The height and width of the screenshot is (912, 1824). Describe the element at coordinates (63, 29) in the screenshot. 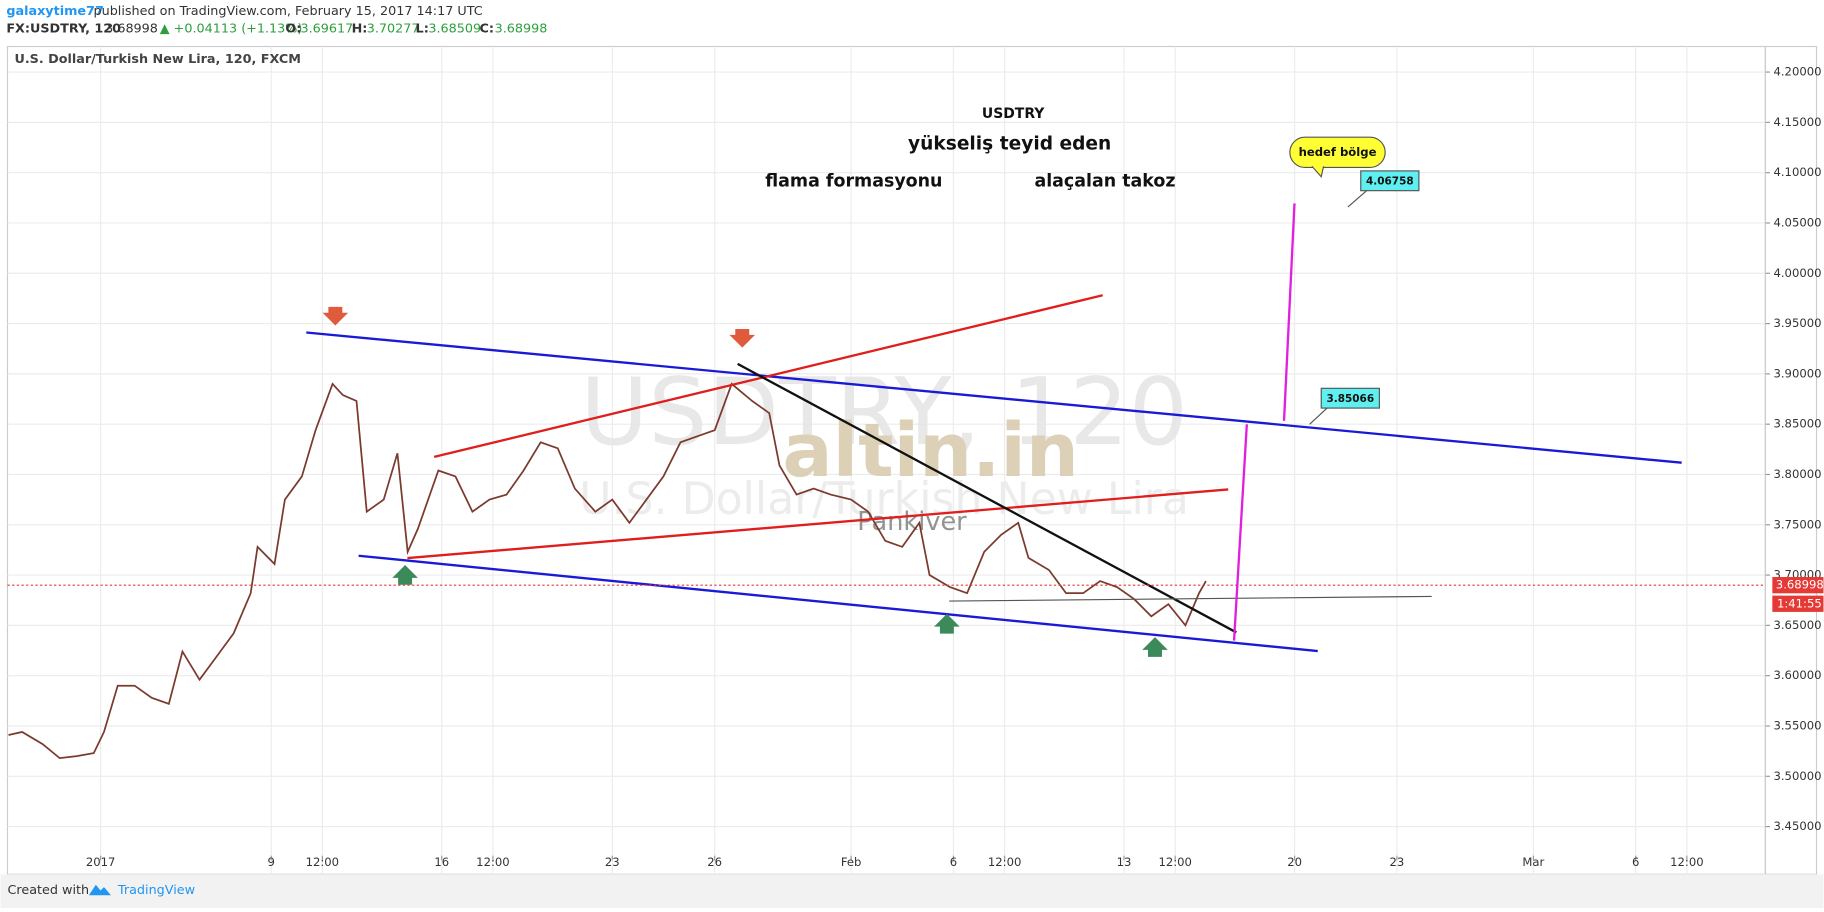

I see `symbol: FX:USDTRY, 120` at that location.